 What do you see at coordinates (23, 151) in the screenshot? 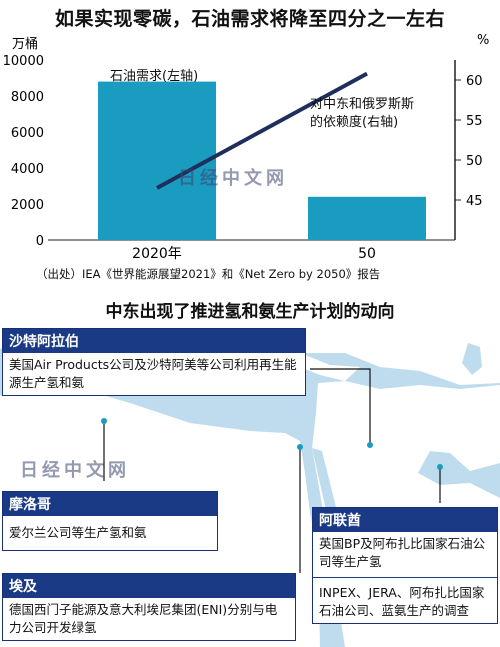
I see `left-axis-ticks: 0 2000 4000 6000 8000 10000` at bounding box center [23, 151].